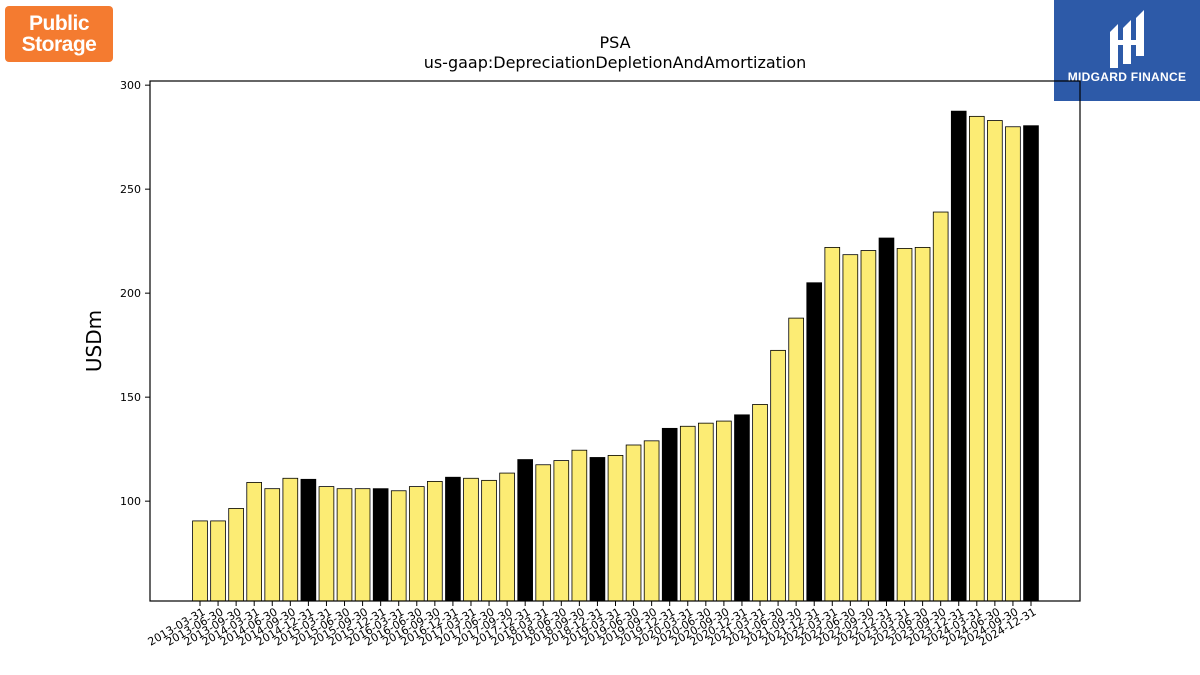  I want to click on y-tick-label: 100, so click(130, 501).